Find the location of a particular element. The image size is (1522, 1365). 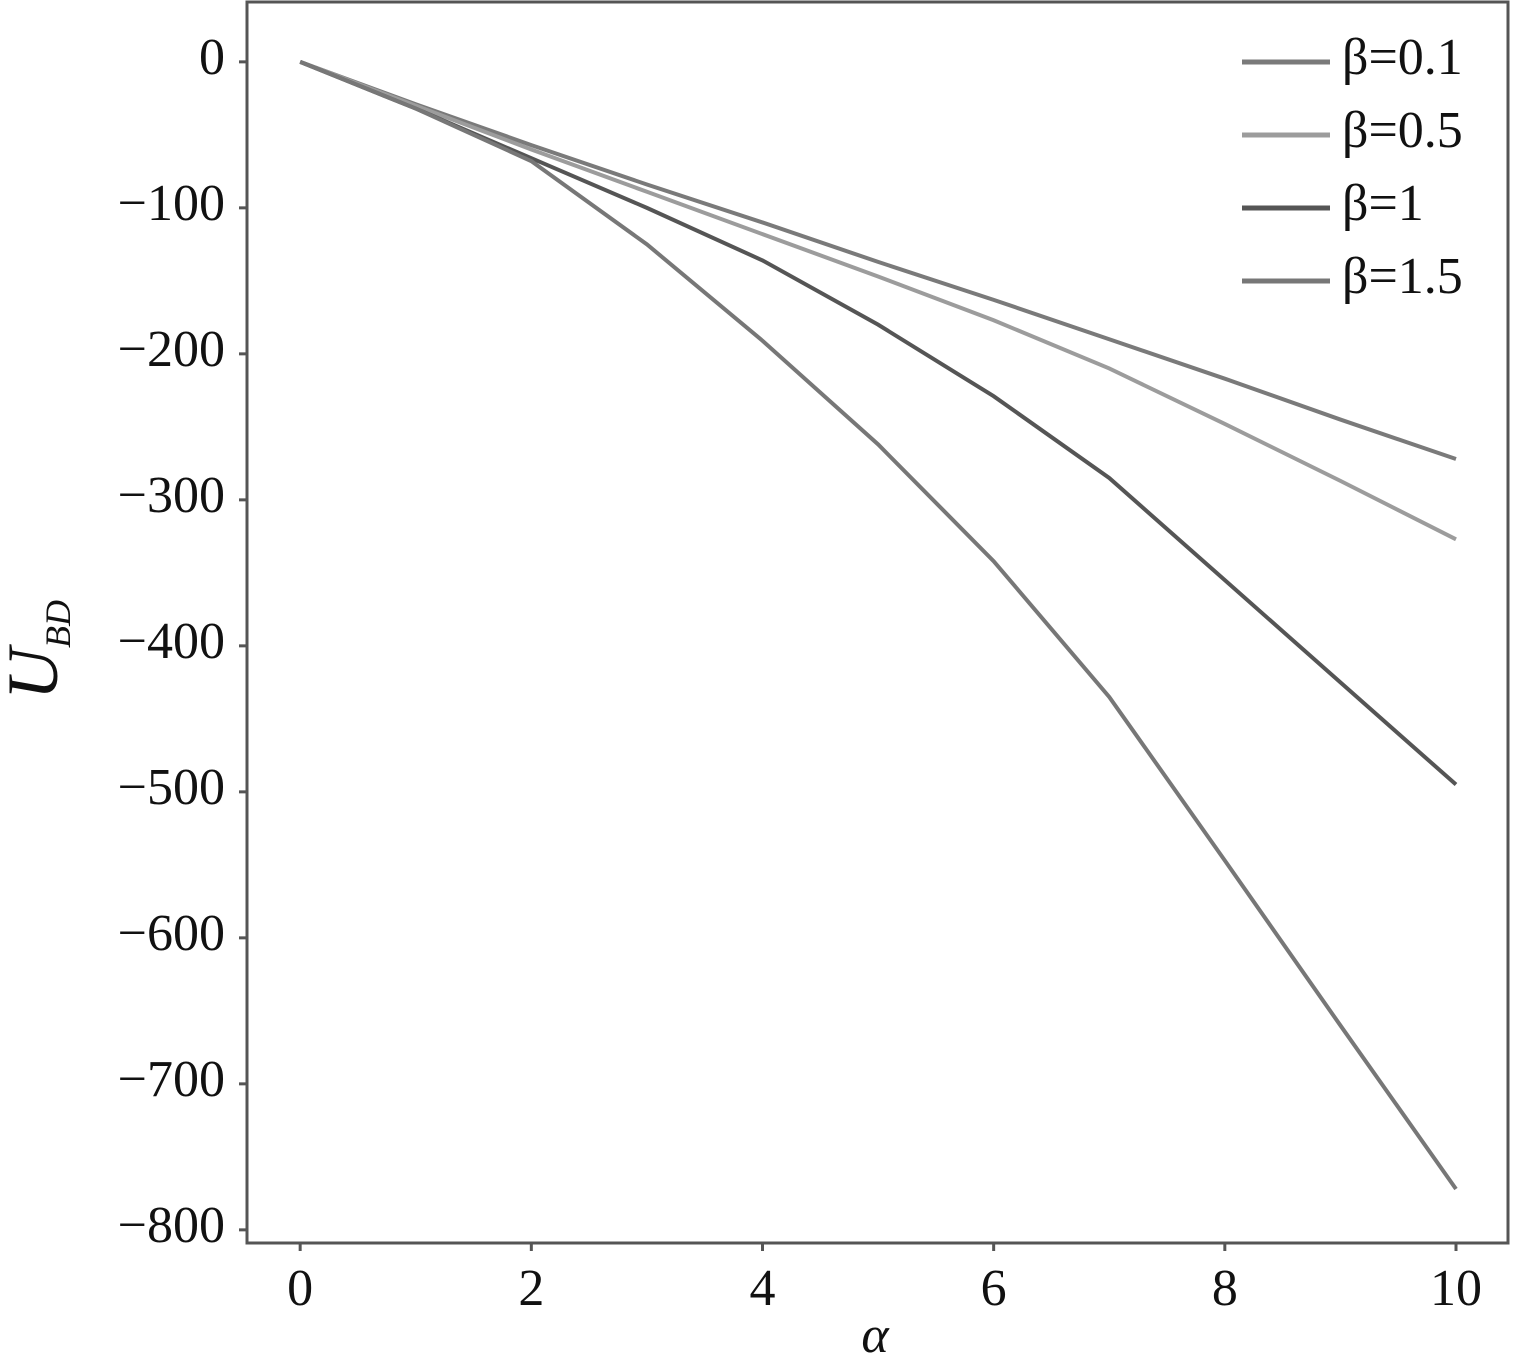

y-axis-label: UBD is located at coordinates (39, 650).